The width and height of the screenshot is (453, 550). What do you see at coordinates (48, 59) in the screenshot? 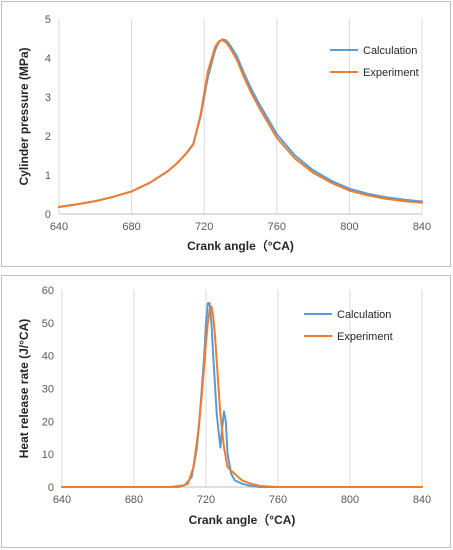
I see `y-tick-label: 4` at bounding box center [48, 59].